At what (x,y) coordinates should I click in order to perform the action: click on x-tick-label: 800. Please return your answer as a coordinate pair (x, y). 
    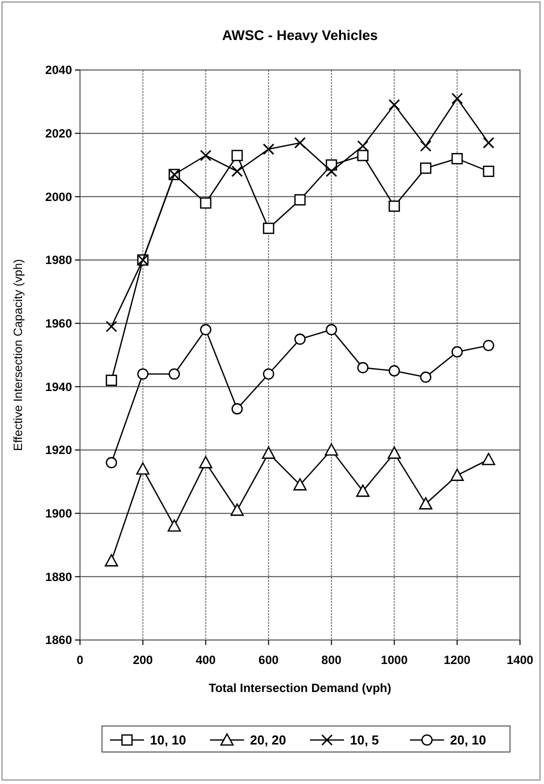
    Looking at the image, I should click on (331, 660).